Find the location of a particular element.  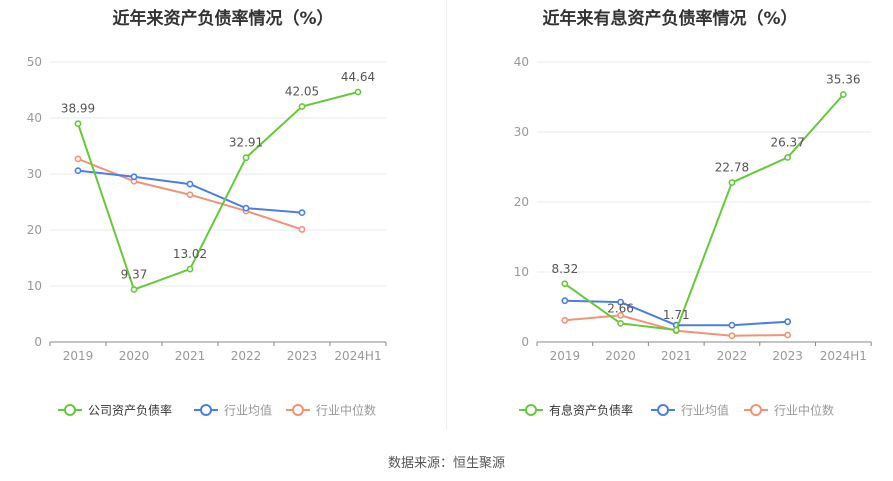

legend-label: 公司资产负债率 is located at coordinates (130, 410).